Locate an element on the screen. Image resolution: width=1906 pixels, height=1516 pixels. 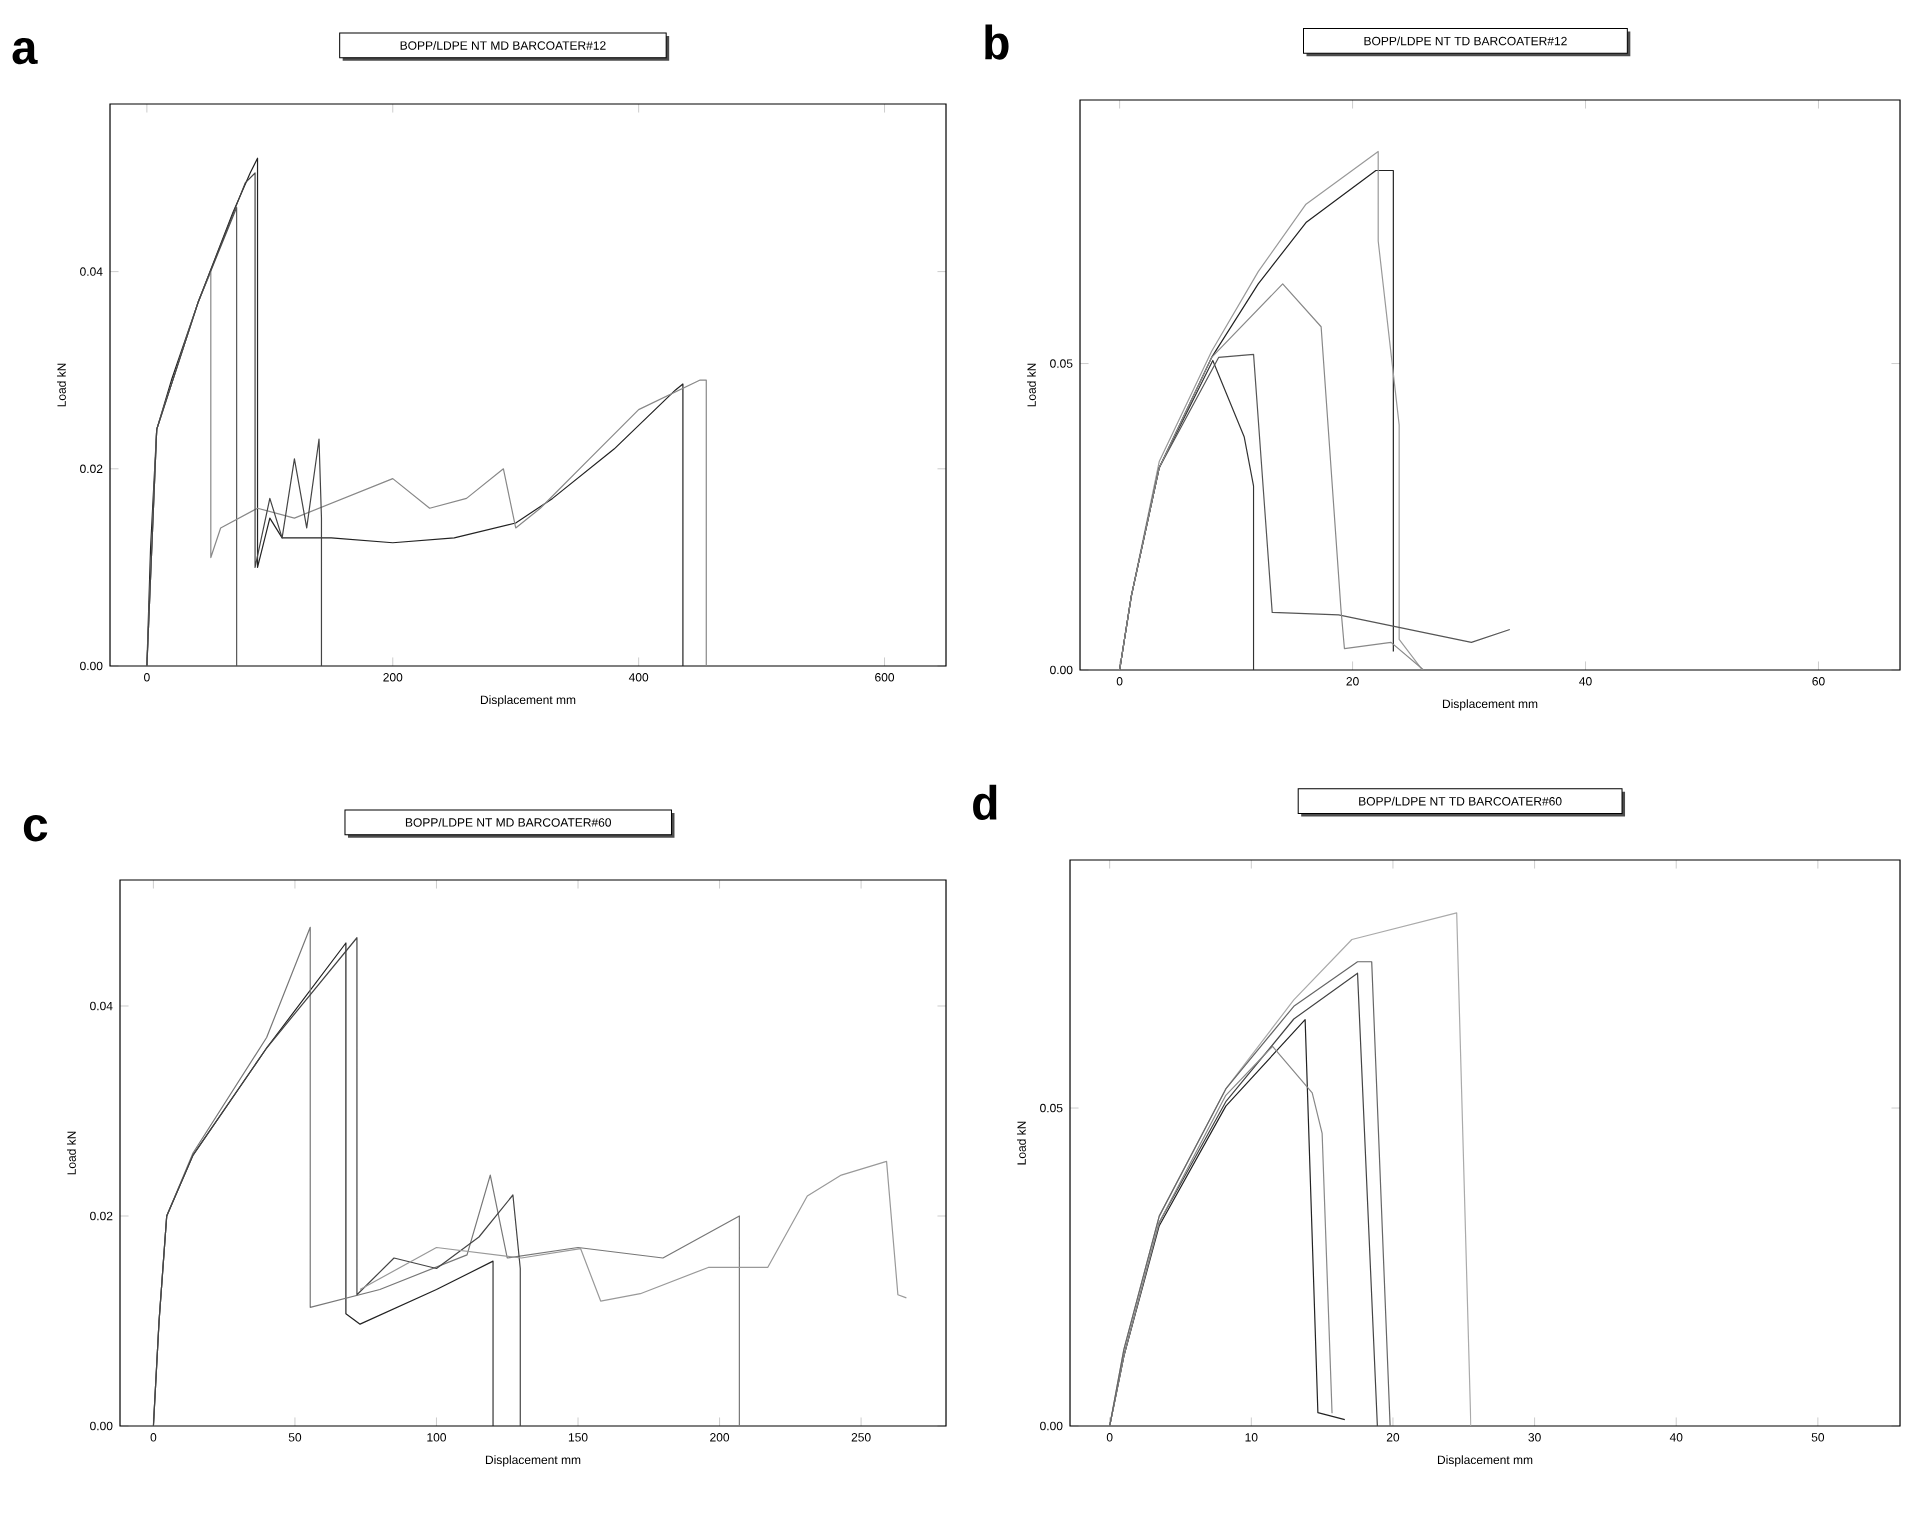
text: d is located at coordinates (985, 802).